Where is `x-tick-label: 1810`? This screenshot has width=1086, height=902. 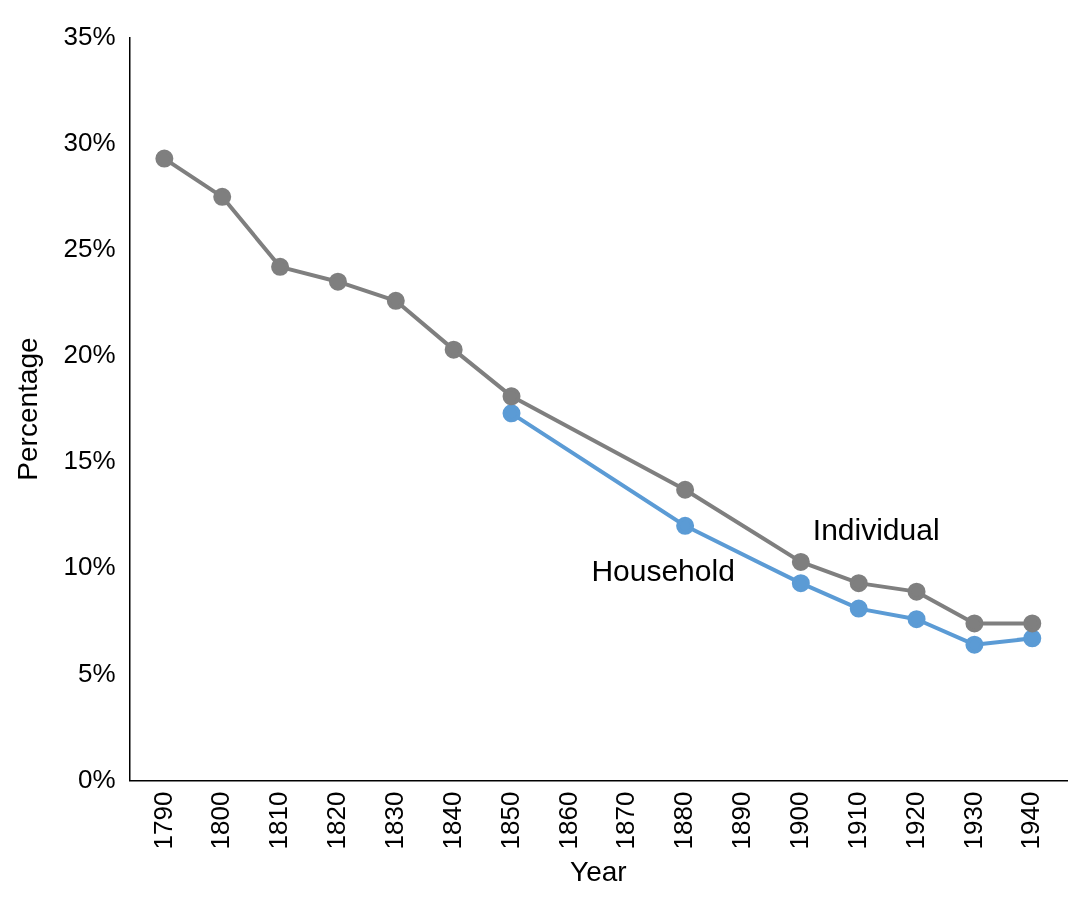 x-tick-label: 1810 is located at coordinates (278, 820).